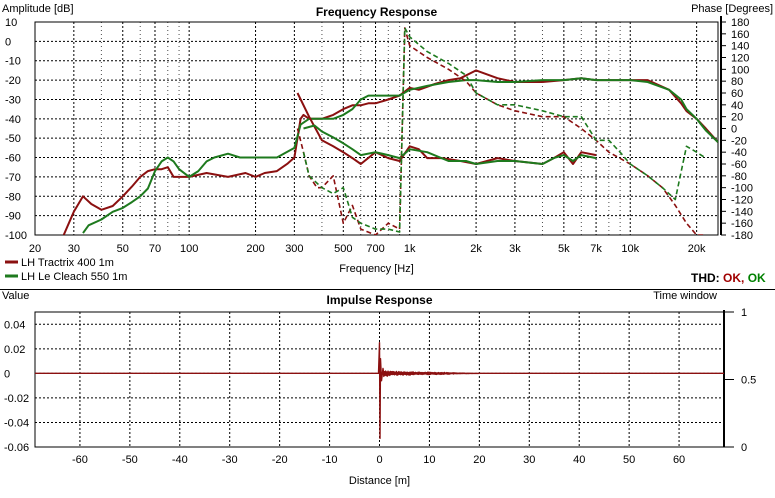 The height and width of the screenshot is (498, 775). What do you see at coordinates (705, 278) in the screenshot?
I see `thd-label: THD:` at bounding box center [705, 278].